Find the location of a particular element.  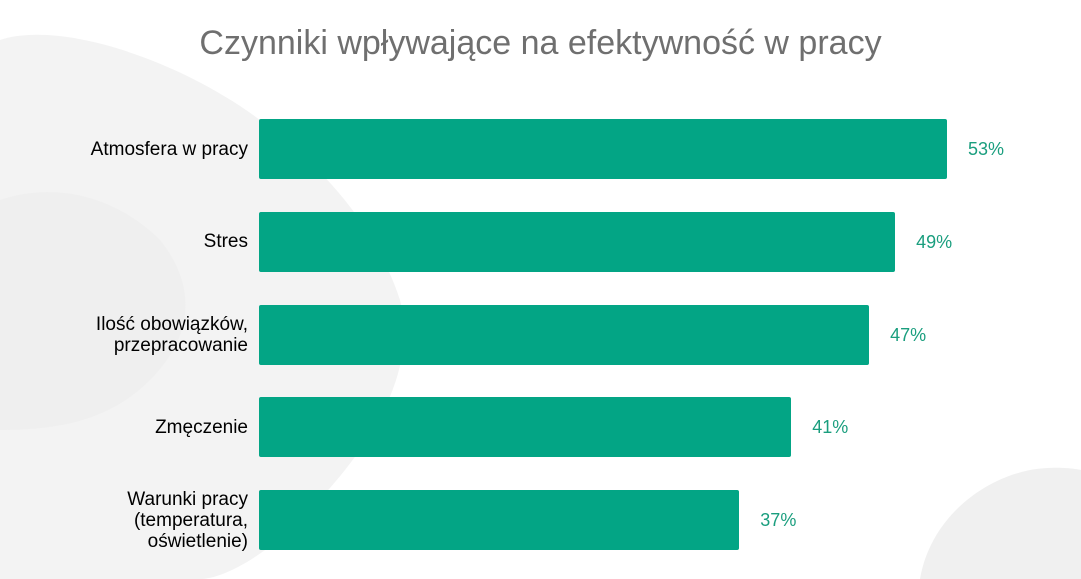

bar-atmosfera is located at coordinates (603, 149).